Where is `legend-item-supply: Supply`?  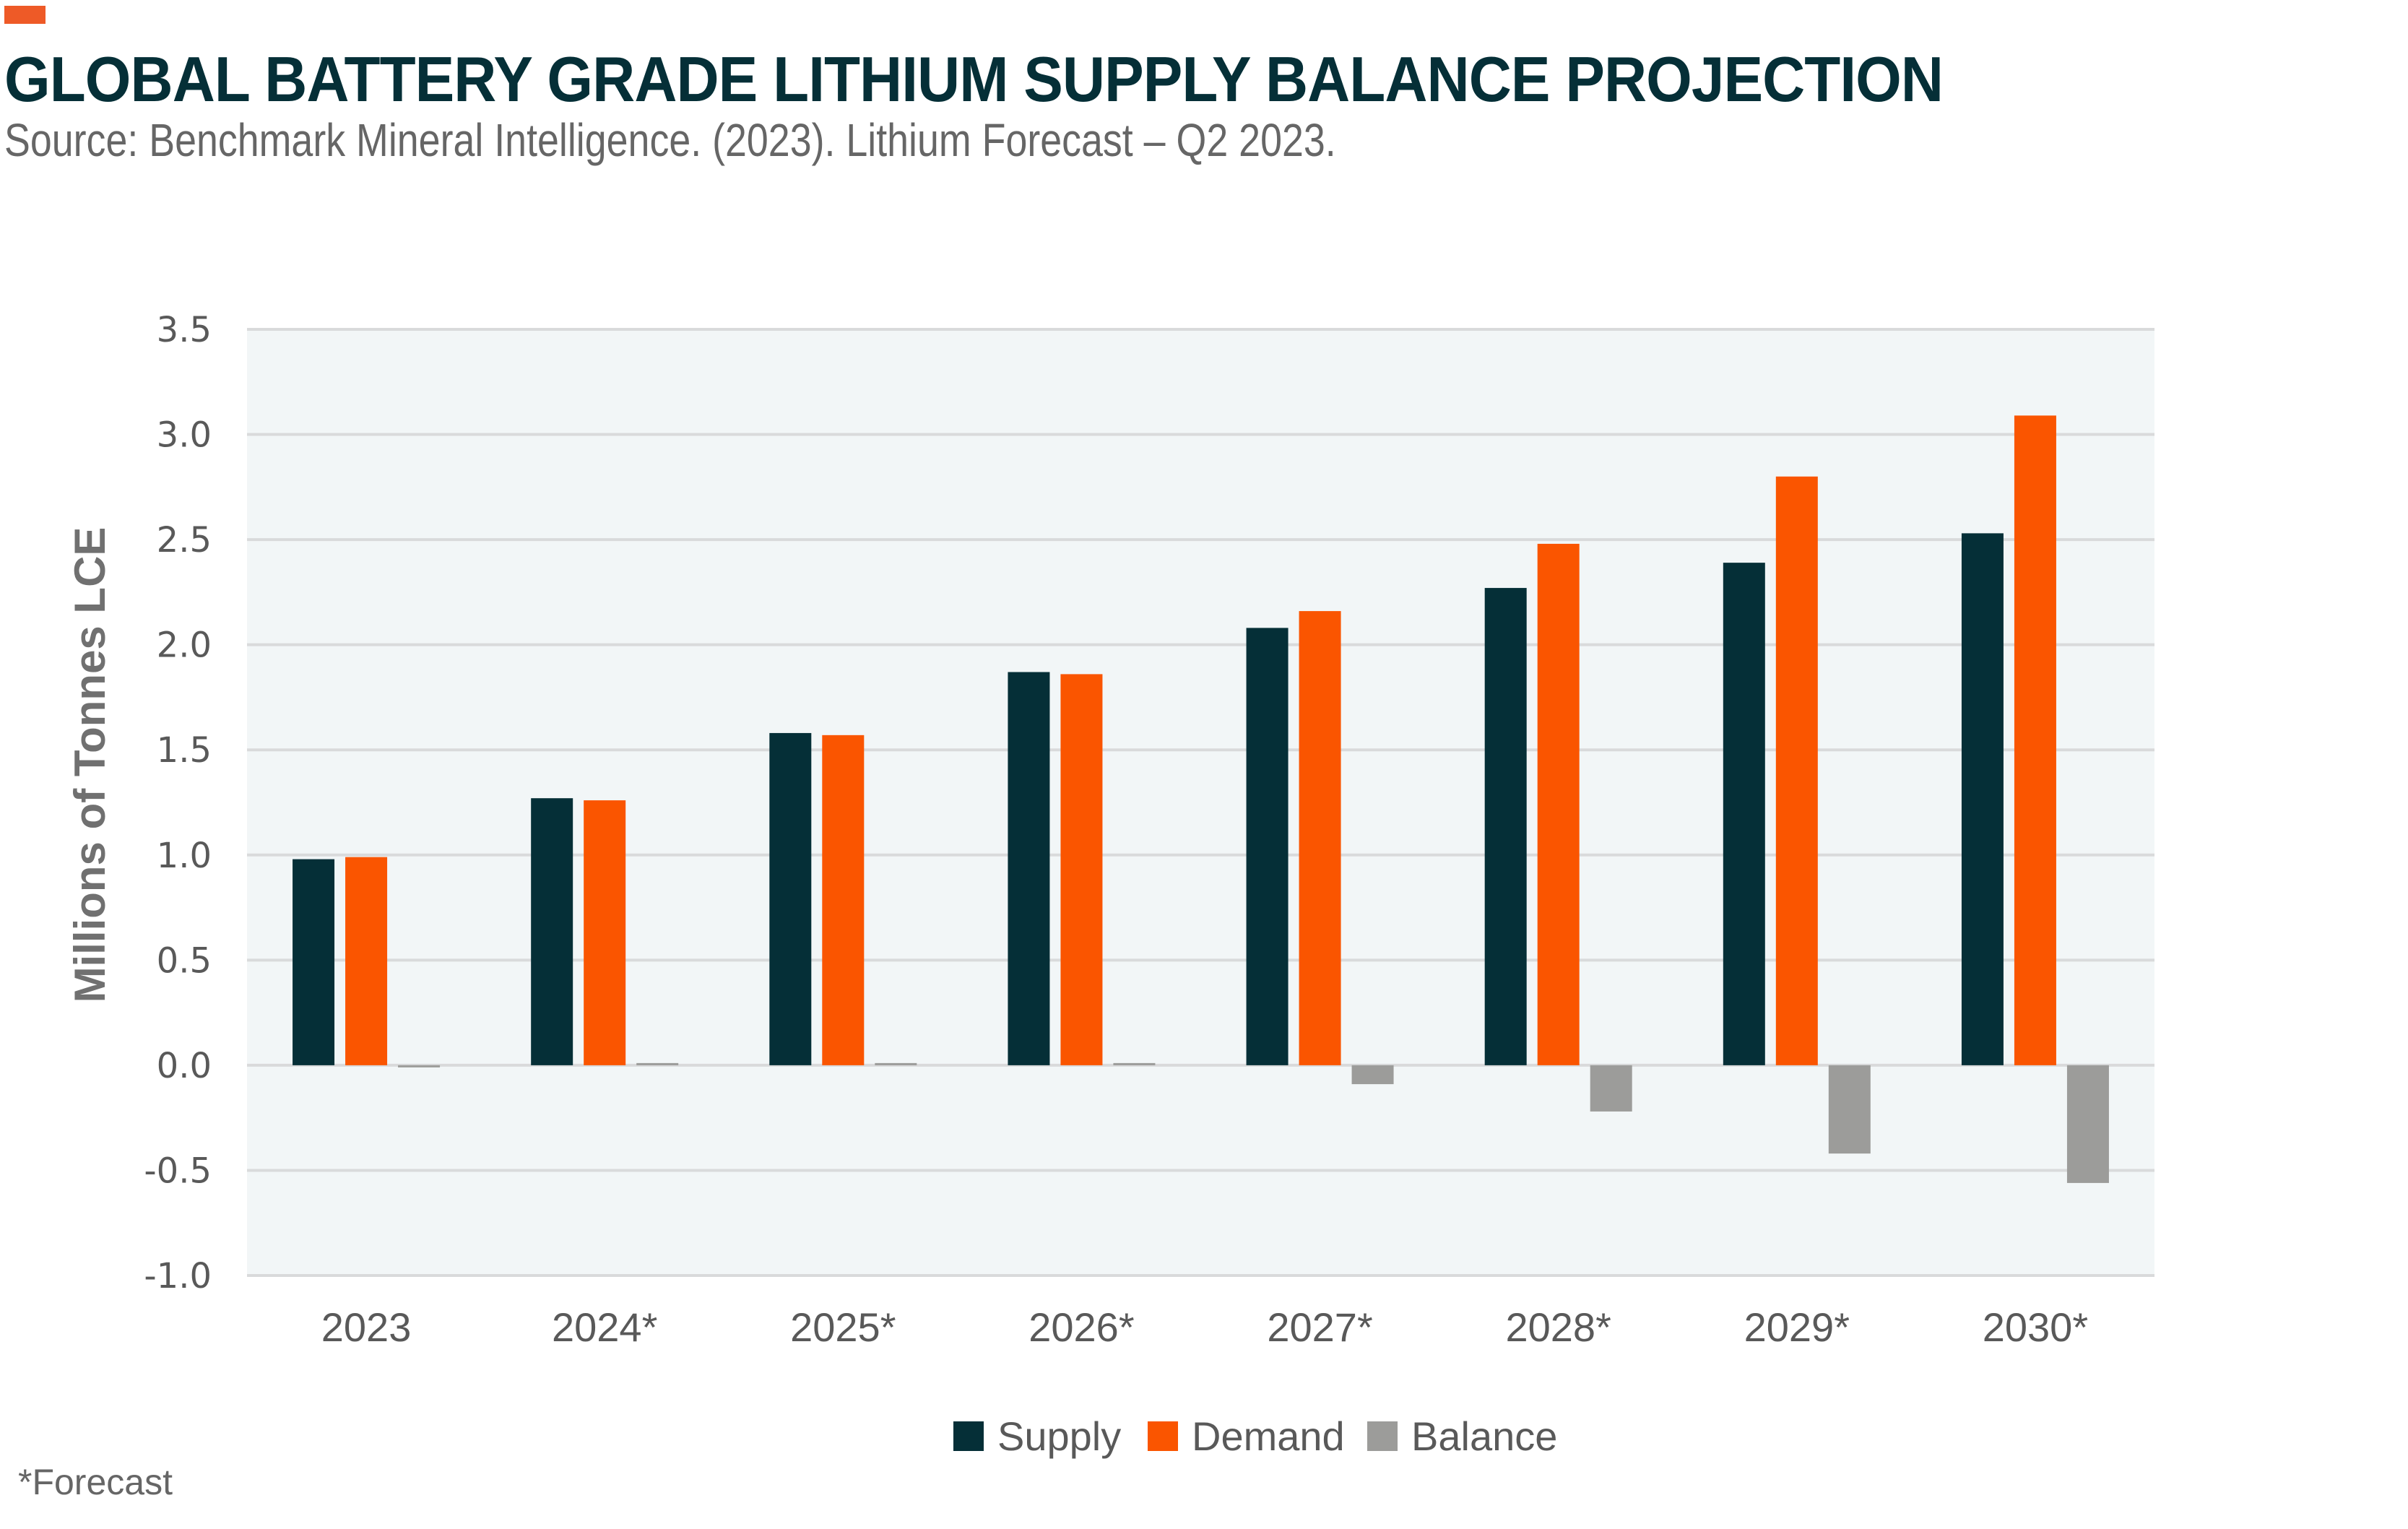 legend-item-supply: Supply is located at coordinates (1037, 1436).